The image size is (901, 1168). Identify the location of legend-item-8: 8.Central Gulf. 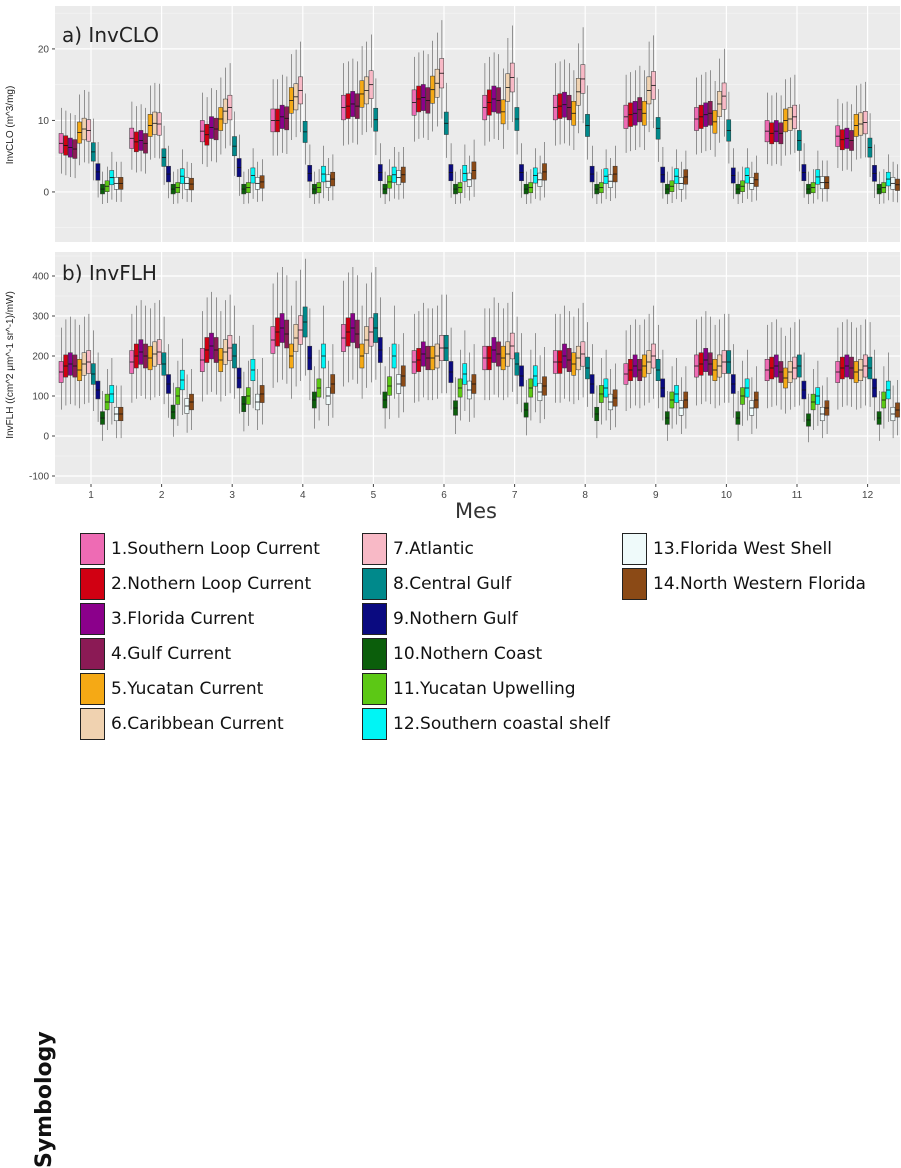
(436, 584).